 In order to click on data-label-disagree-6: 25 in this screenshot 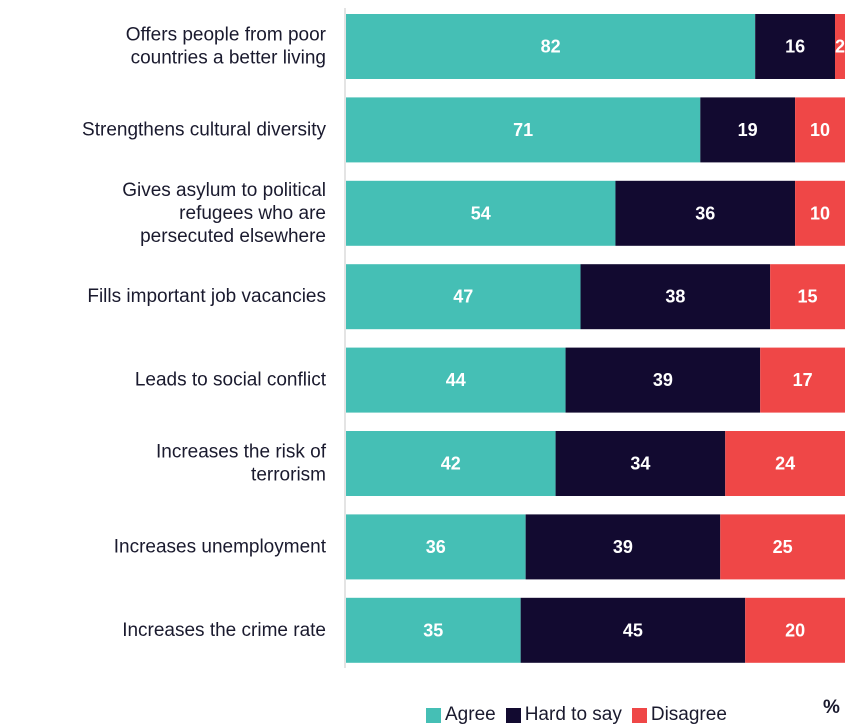, I will do `click(783, 547)`.